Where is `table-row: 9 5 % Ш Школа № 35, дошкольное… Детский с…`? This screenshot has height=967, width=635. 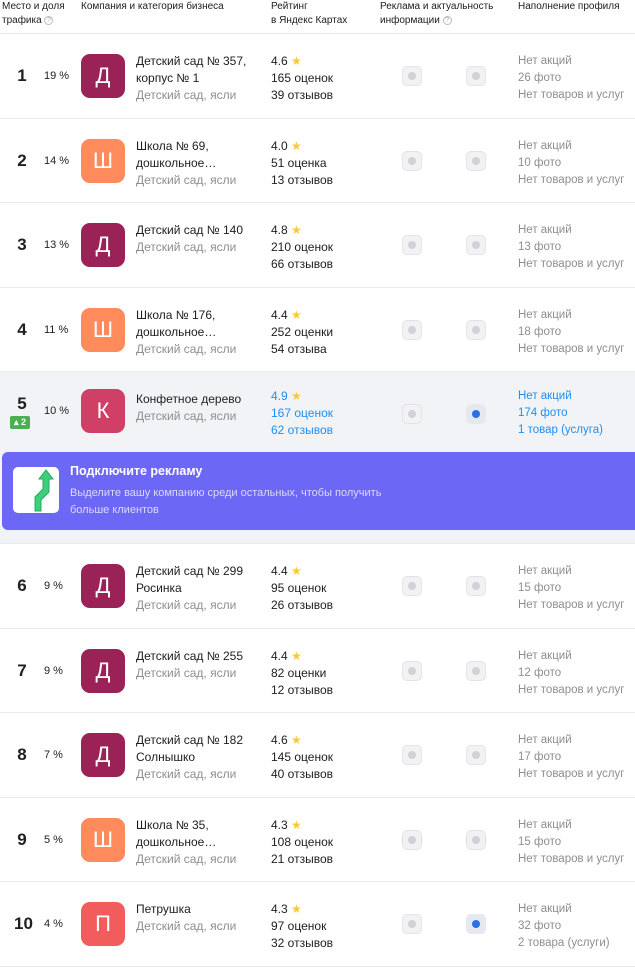
table-row: 9 5 % Ш Школа № 35, дошкольное… Детский с… is located at coordinates (317, 840).